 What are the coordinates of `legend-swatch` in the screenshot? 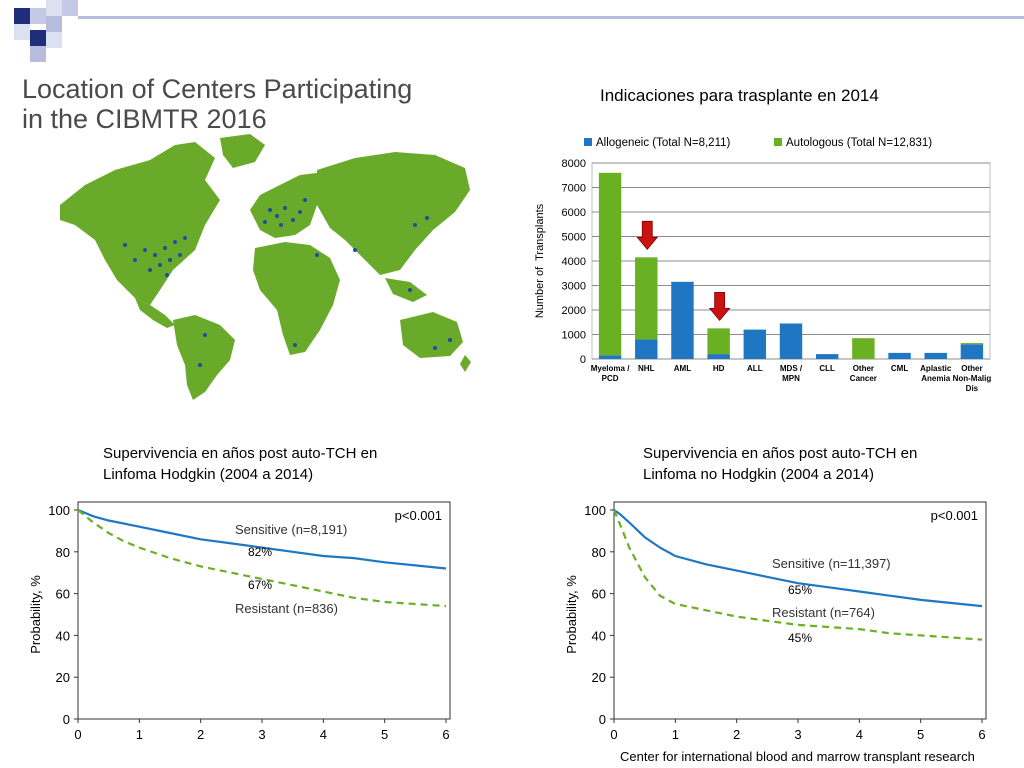 It's located at (588, 142).